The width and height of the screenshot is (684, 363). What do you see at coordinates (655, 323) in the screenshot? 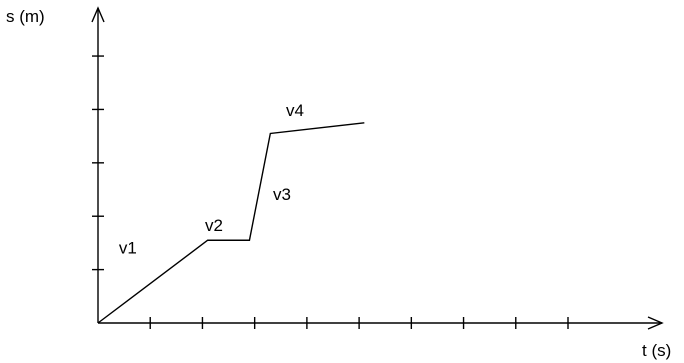
I see `x-axis-arrow` at bounding box center [655, 323].